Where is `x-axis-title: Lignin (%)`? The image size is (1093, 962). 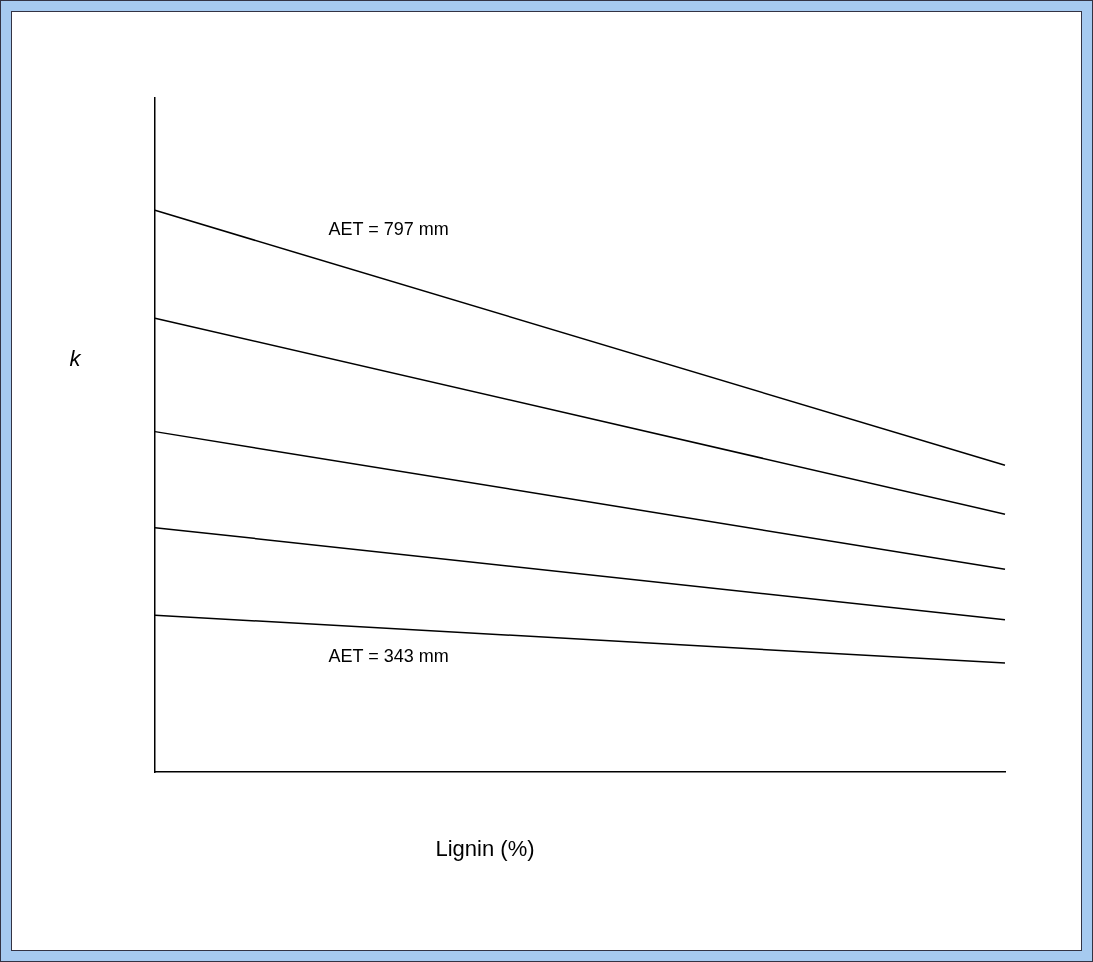
x-axis-title: Lignin (%) is located at coordinates (485, 849).